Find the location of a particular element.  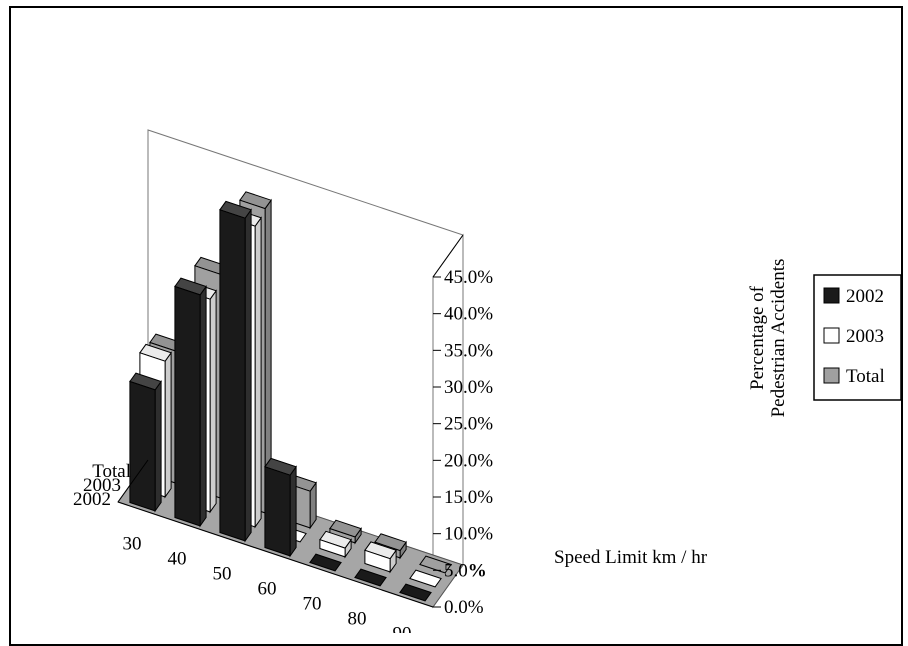

y-tick-label: 5.0% is located at coordinates (465, 570).